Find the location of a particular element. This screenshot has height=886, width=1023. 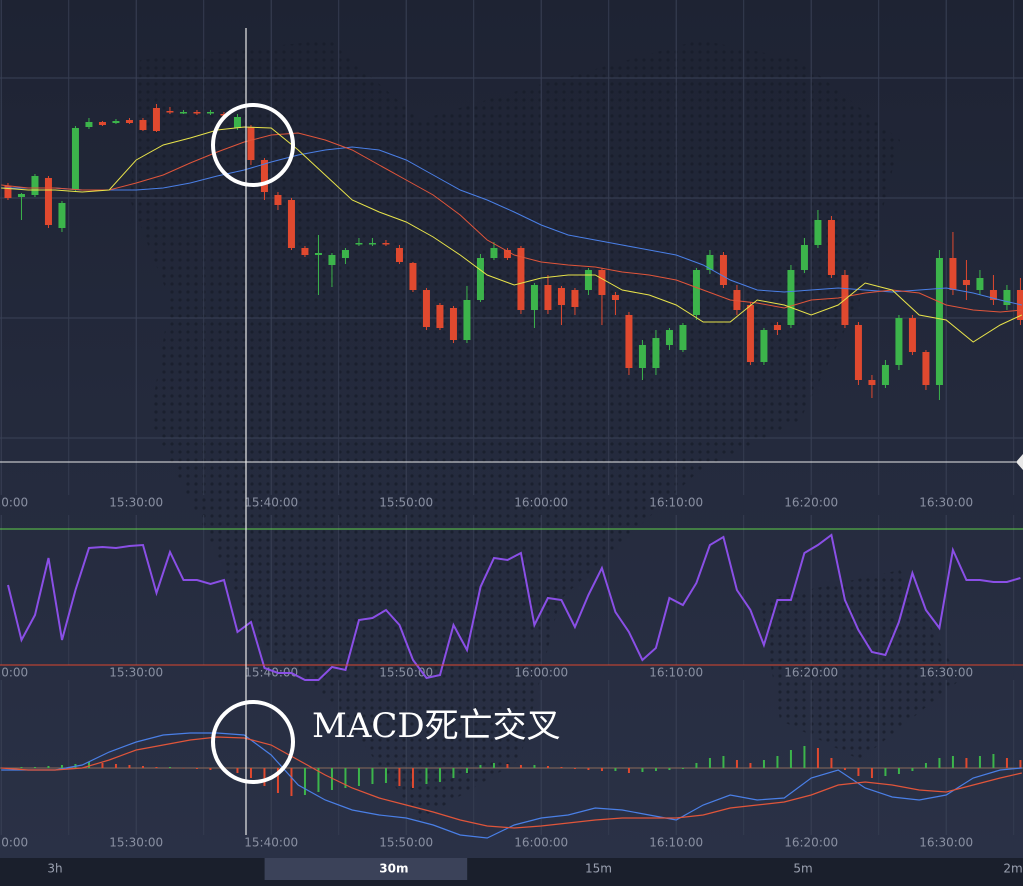

tab: 3h is located at coordinates (54, 869).